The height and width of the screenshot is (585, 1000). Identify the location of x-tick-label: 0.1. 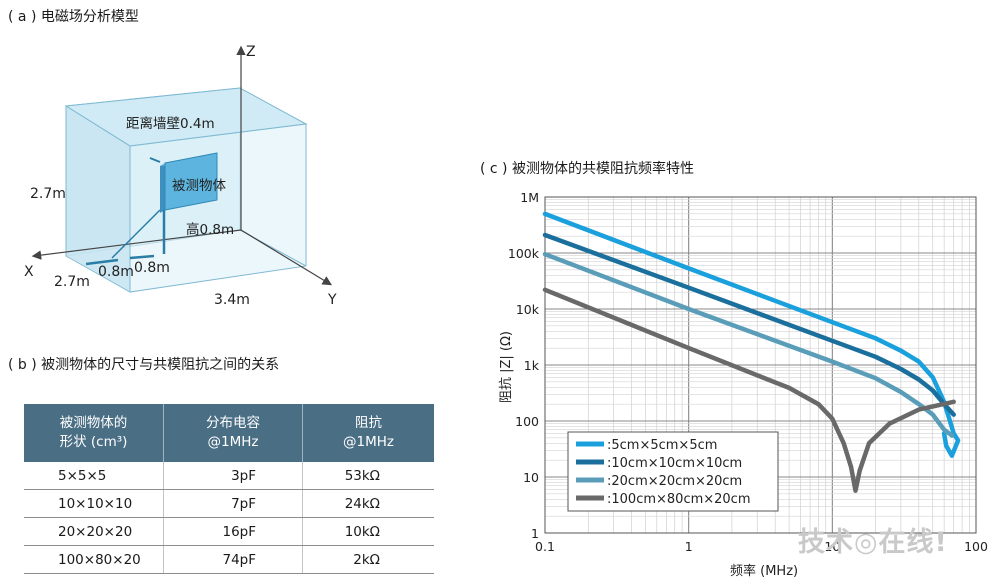
(545, 546).